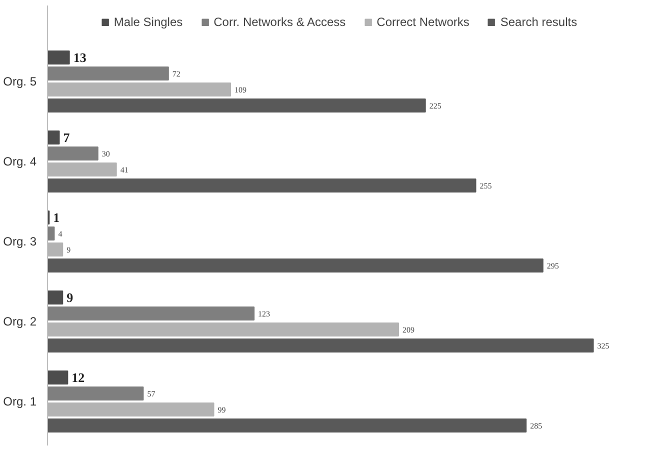  What do you see at coordinates (280, 22) in the screenshot?
I see `legend-label: Corr. Networks & Access` at bounding box center [280, 22].